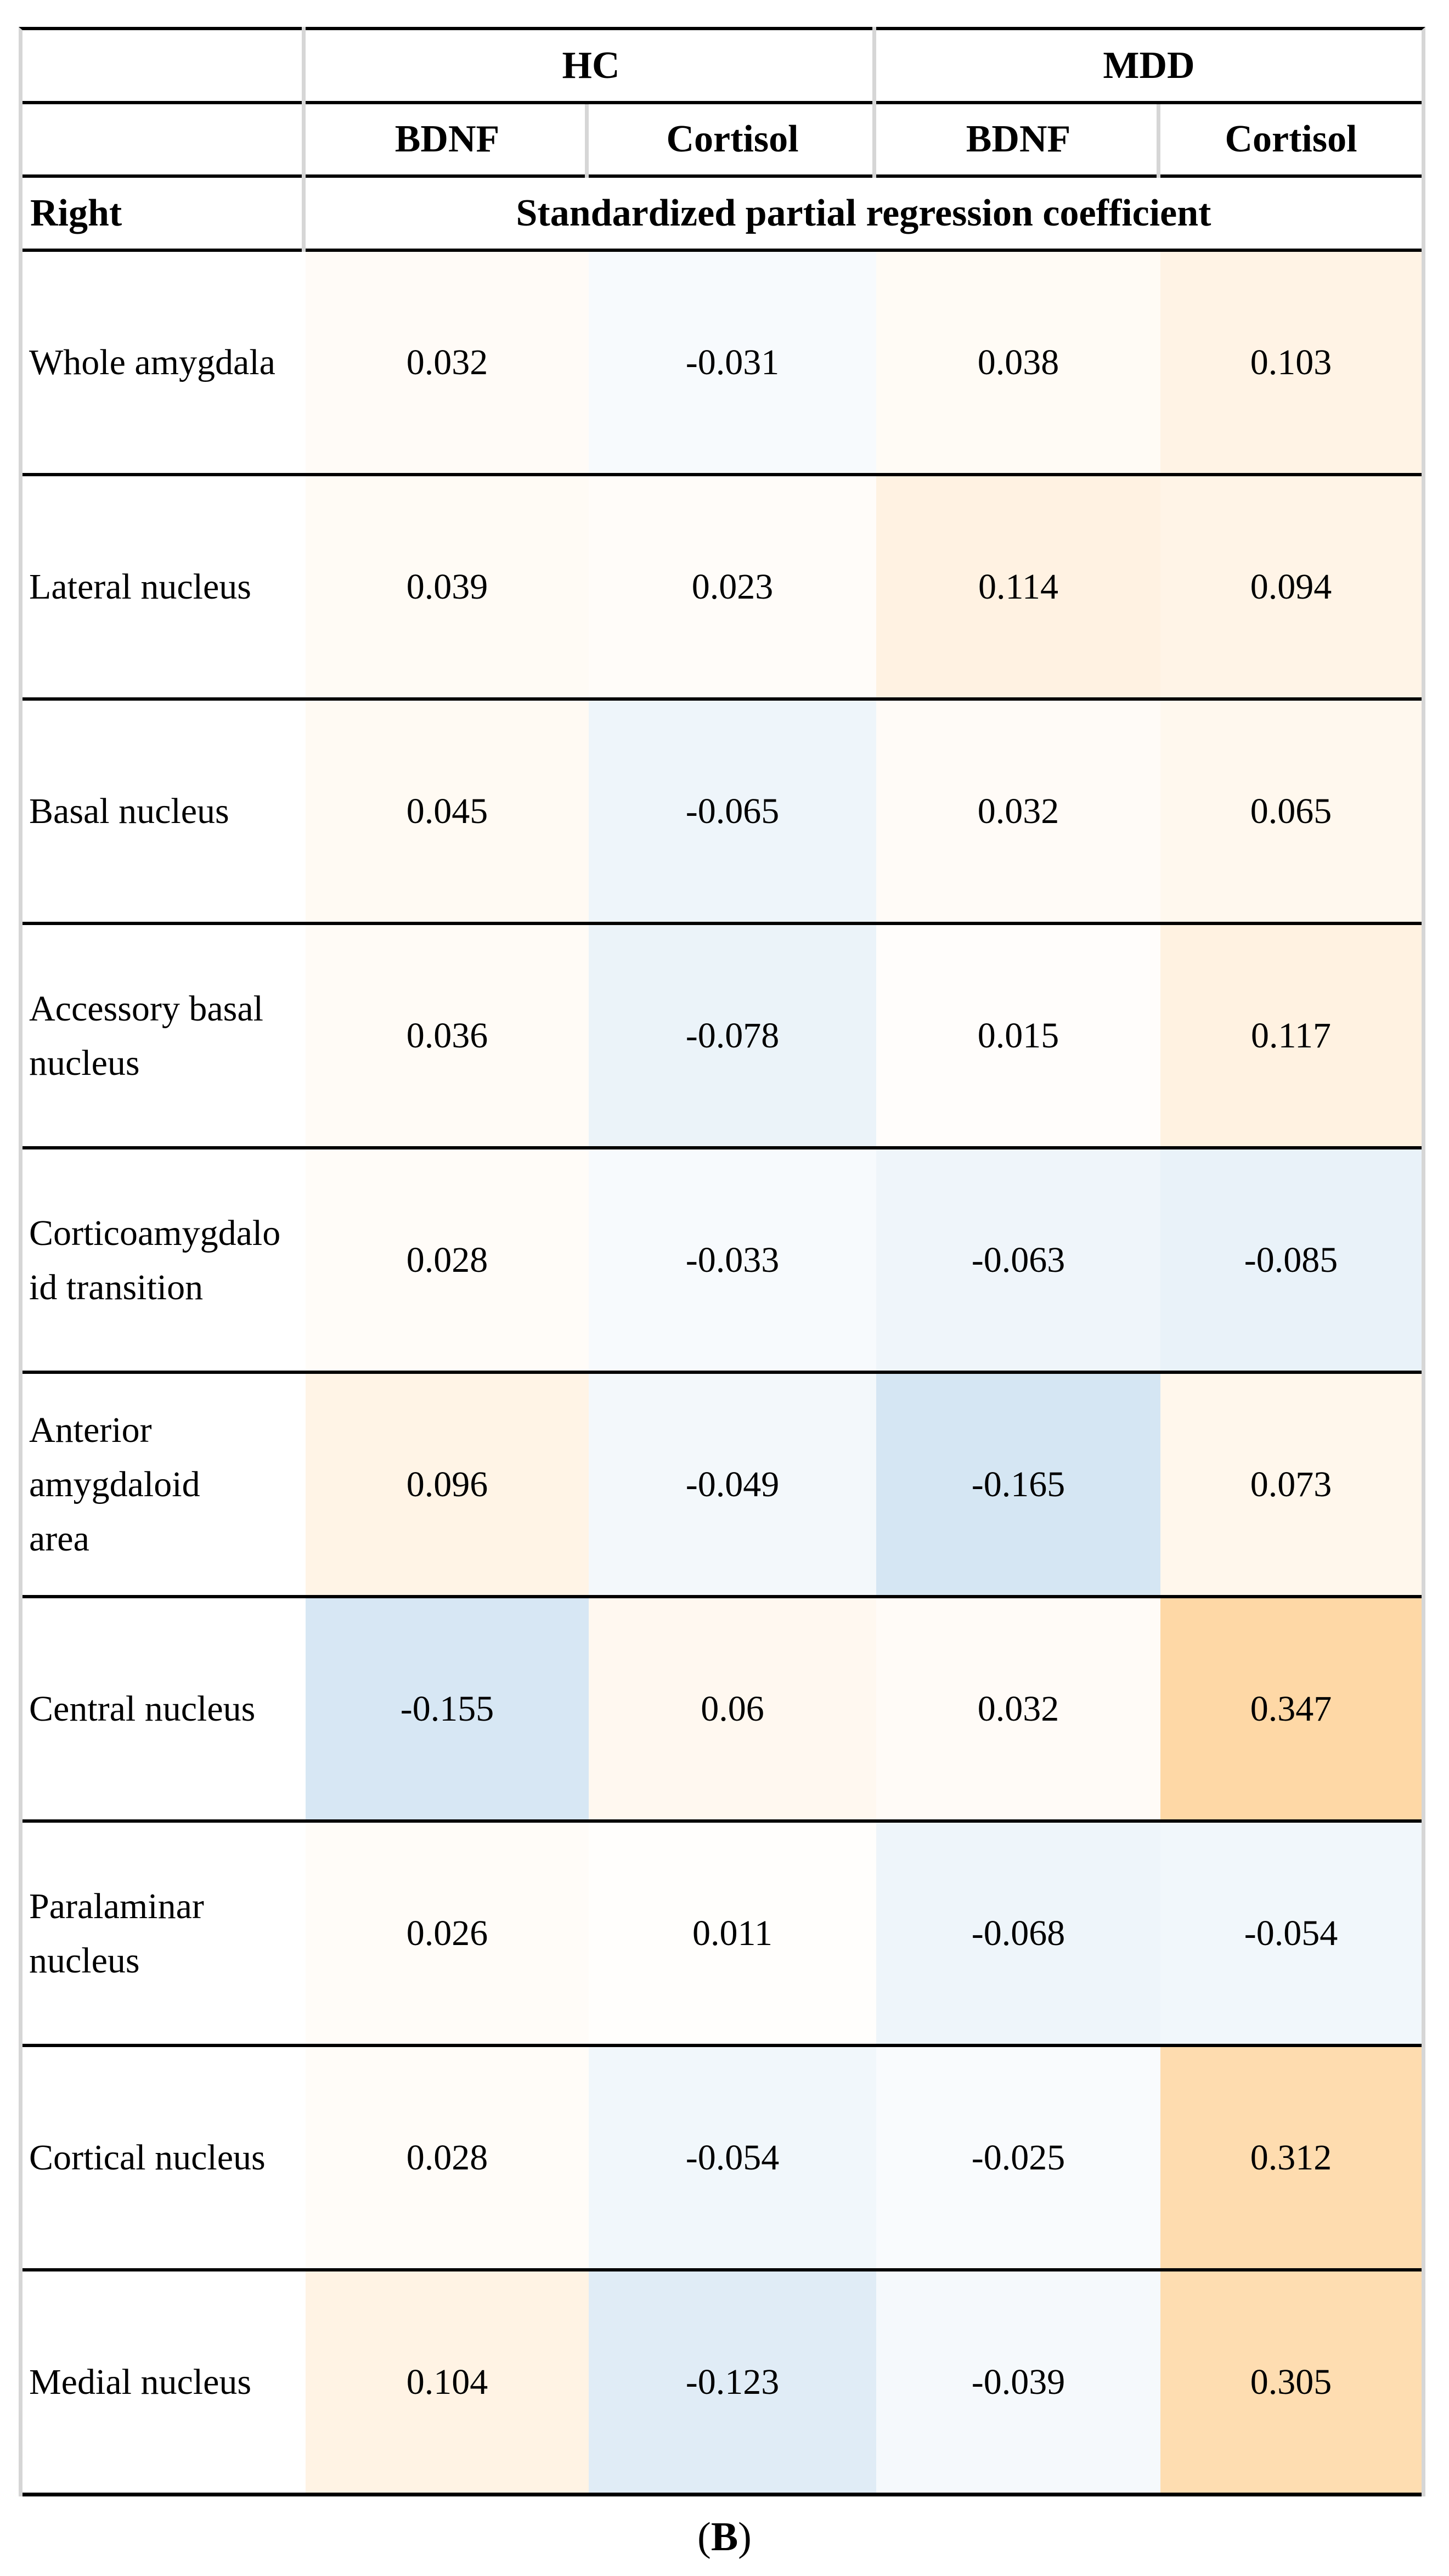 This screenshot has width=1449, height=2576. I want to click on heatmap-cell: 0.06, so click(732, 1709).